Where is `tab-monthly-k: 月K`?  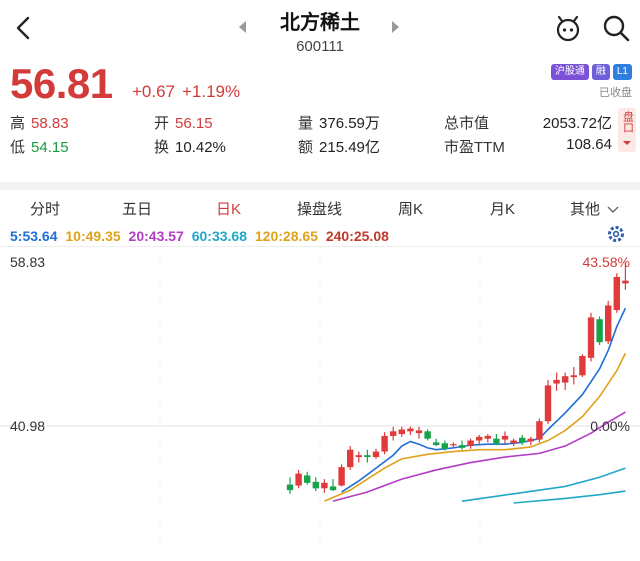
tab-monthly-k: 月K is located at coordinates (503, 209).